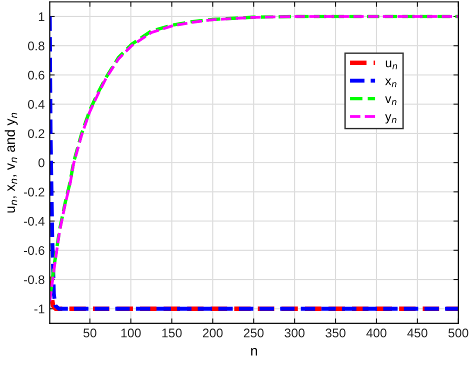  Describe the element at coordinates (39, 309) in the screenshot. I see `y-tick-label: -1` at that location.